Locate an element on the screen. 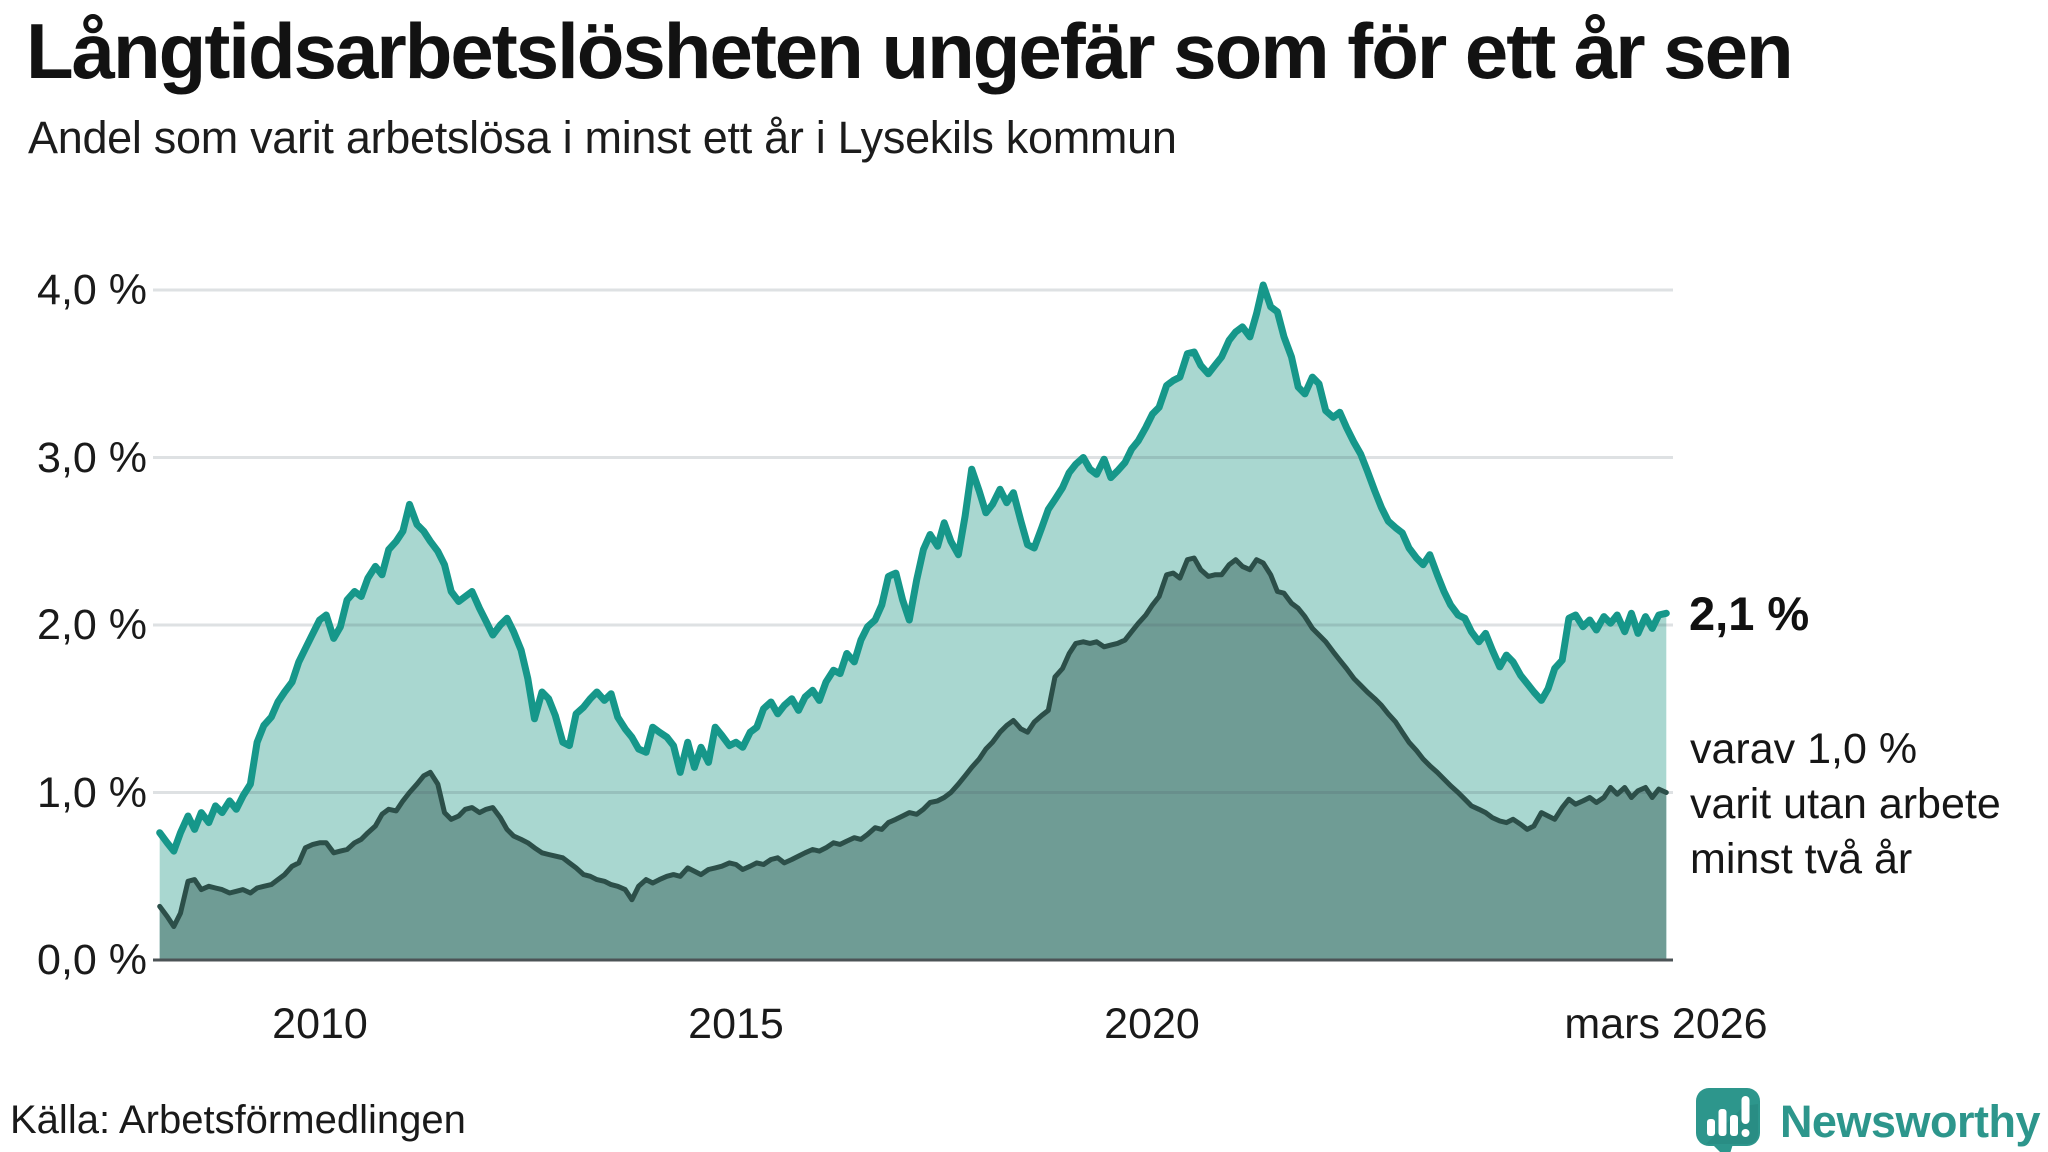  brand-name: Newsworthy is located at coordinates (1910, 1121).